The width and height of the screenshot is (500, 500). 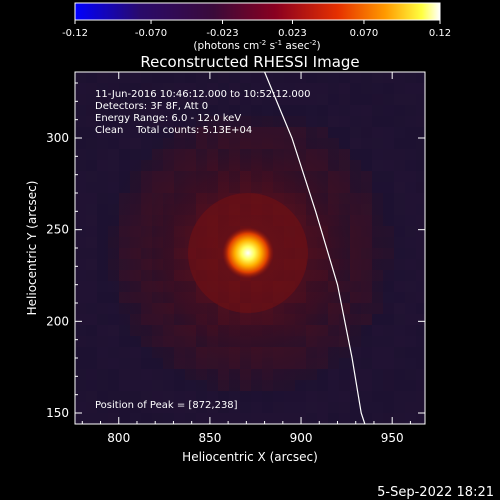 What do you see at coordinates (166, 405) in the screenshot?
I see `peak-position-text: Position of Peak = [872,238]` at bounding box center [166, 405].